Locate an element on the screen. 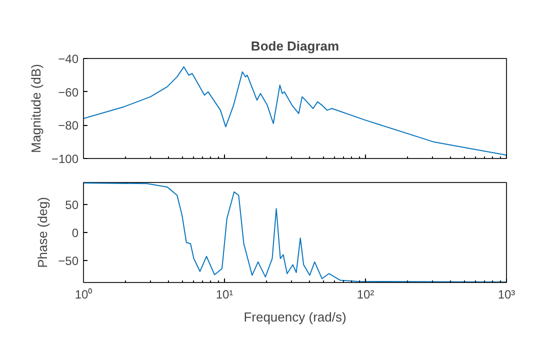  x-axis-title: Frequency (rad/s) is located at coordinates (295, 317).